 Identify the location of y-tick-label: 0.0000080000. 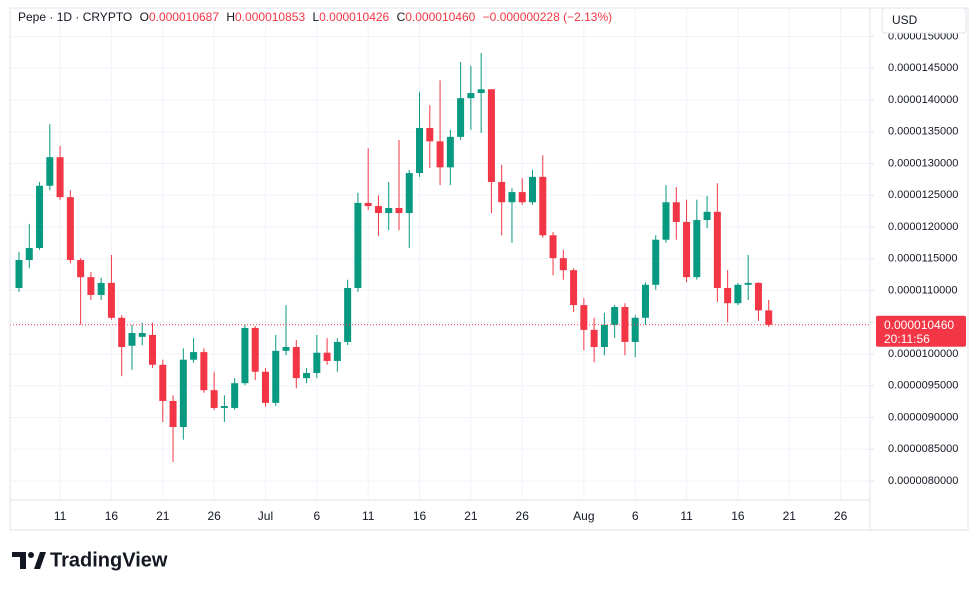
(923, 481).